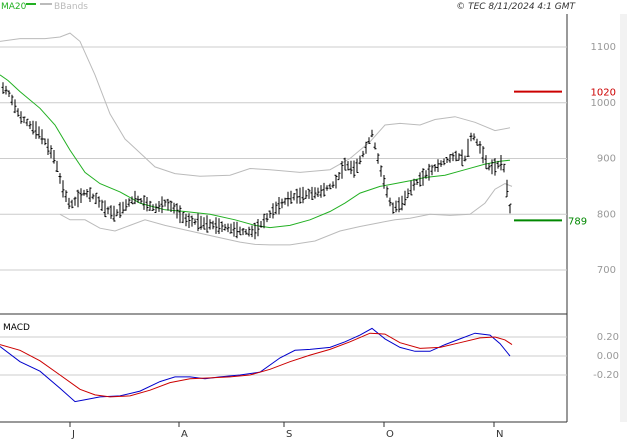 This screenshot has height=440, width=627. I want to click on bbands-legend-swatch, so click(46, 4).